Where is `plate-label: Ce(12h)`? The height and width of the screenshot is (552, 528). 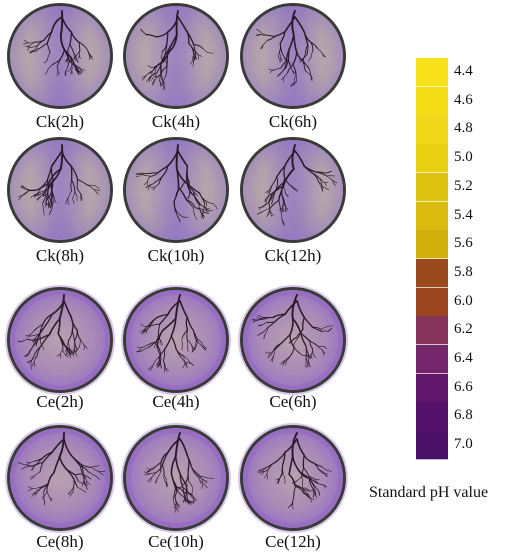 plate-label: Ce(12h) is located at coordinates (293, 541).